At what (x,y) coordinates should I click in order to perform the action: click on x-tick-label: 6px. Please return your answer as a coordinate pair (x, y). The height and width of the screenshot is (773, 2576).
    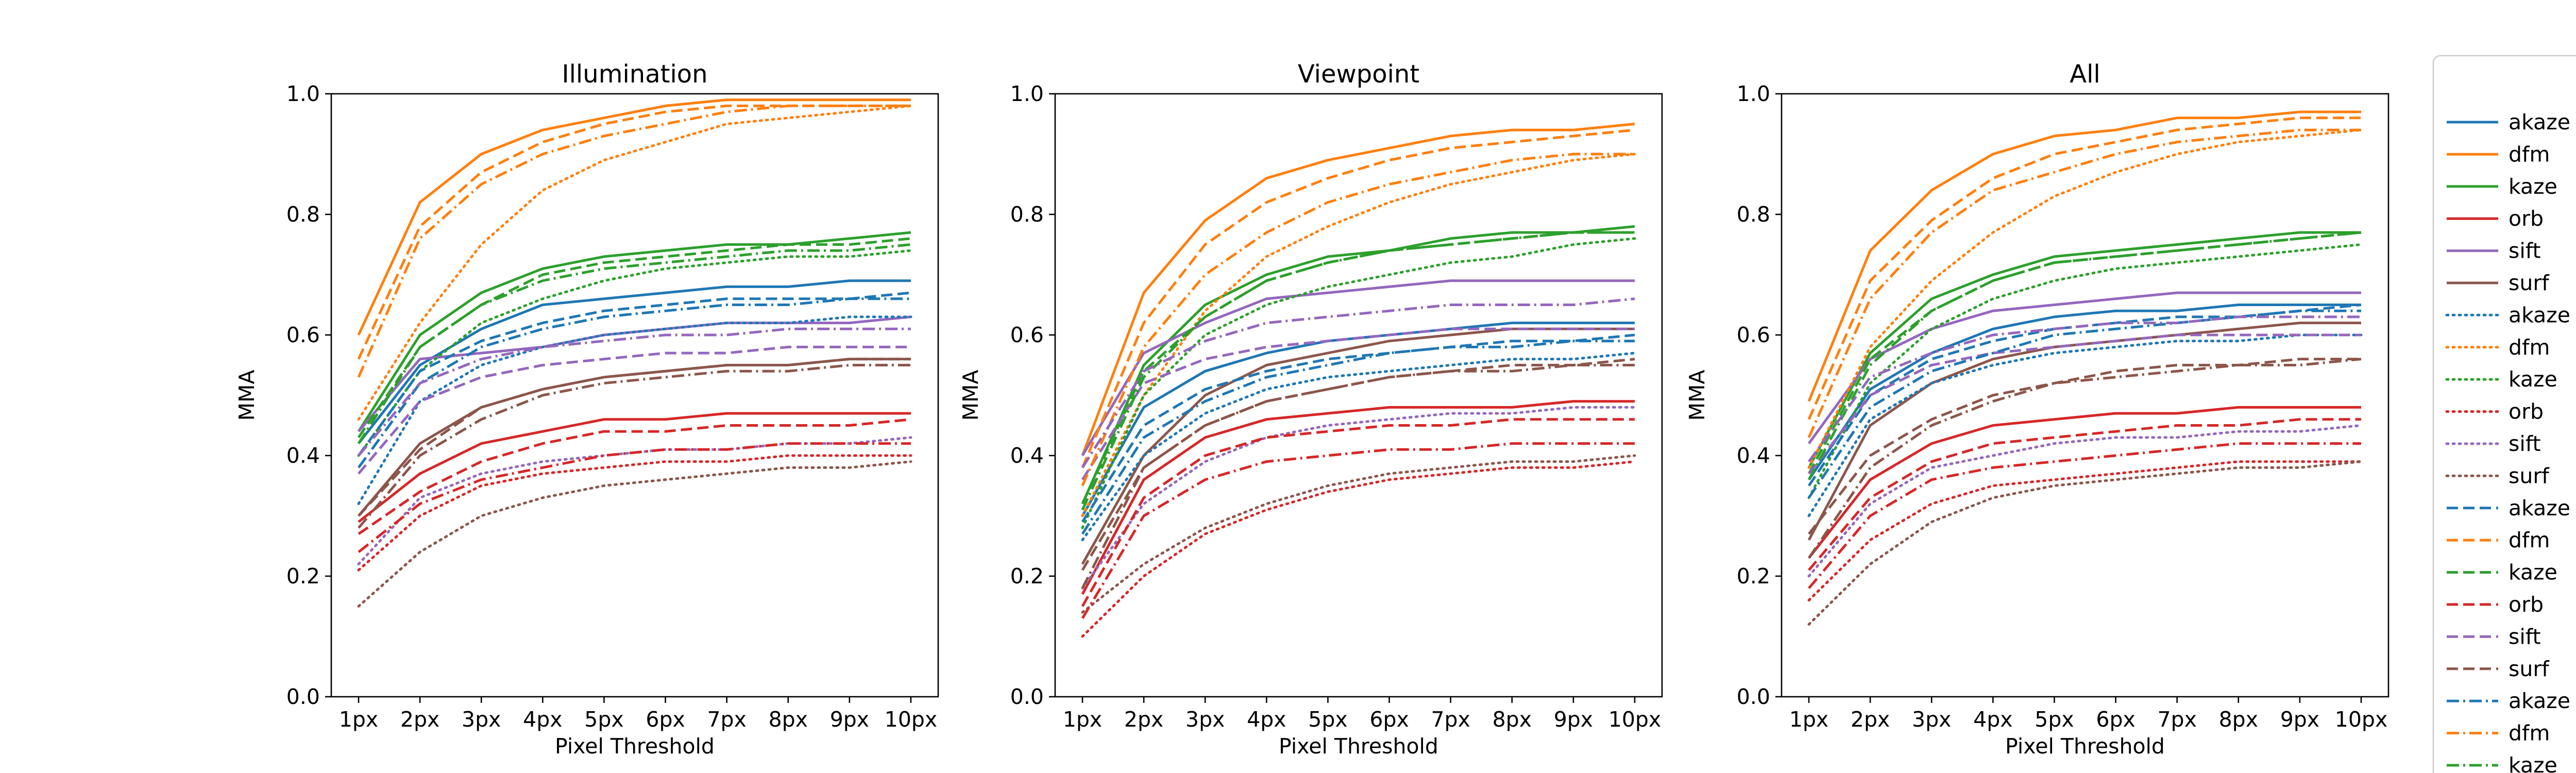
    Looking at the image, I should click on (665, 719).